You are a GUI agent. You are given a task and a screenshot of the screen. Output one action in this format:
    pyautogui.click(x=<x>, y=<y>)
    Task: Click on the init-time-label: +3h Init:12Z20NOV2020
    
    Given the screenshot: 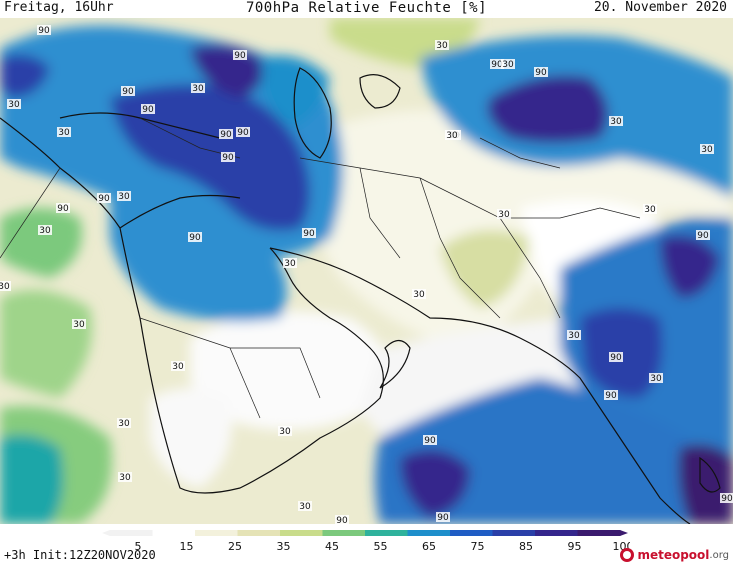 What is the action you would take?
    pyautogui.click(x=80, y=555)
    